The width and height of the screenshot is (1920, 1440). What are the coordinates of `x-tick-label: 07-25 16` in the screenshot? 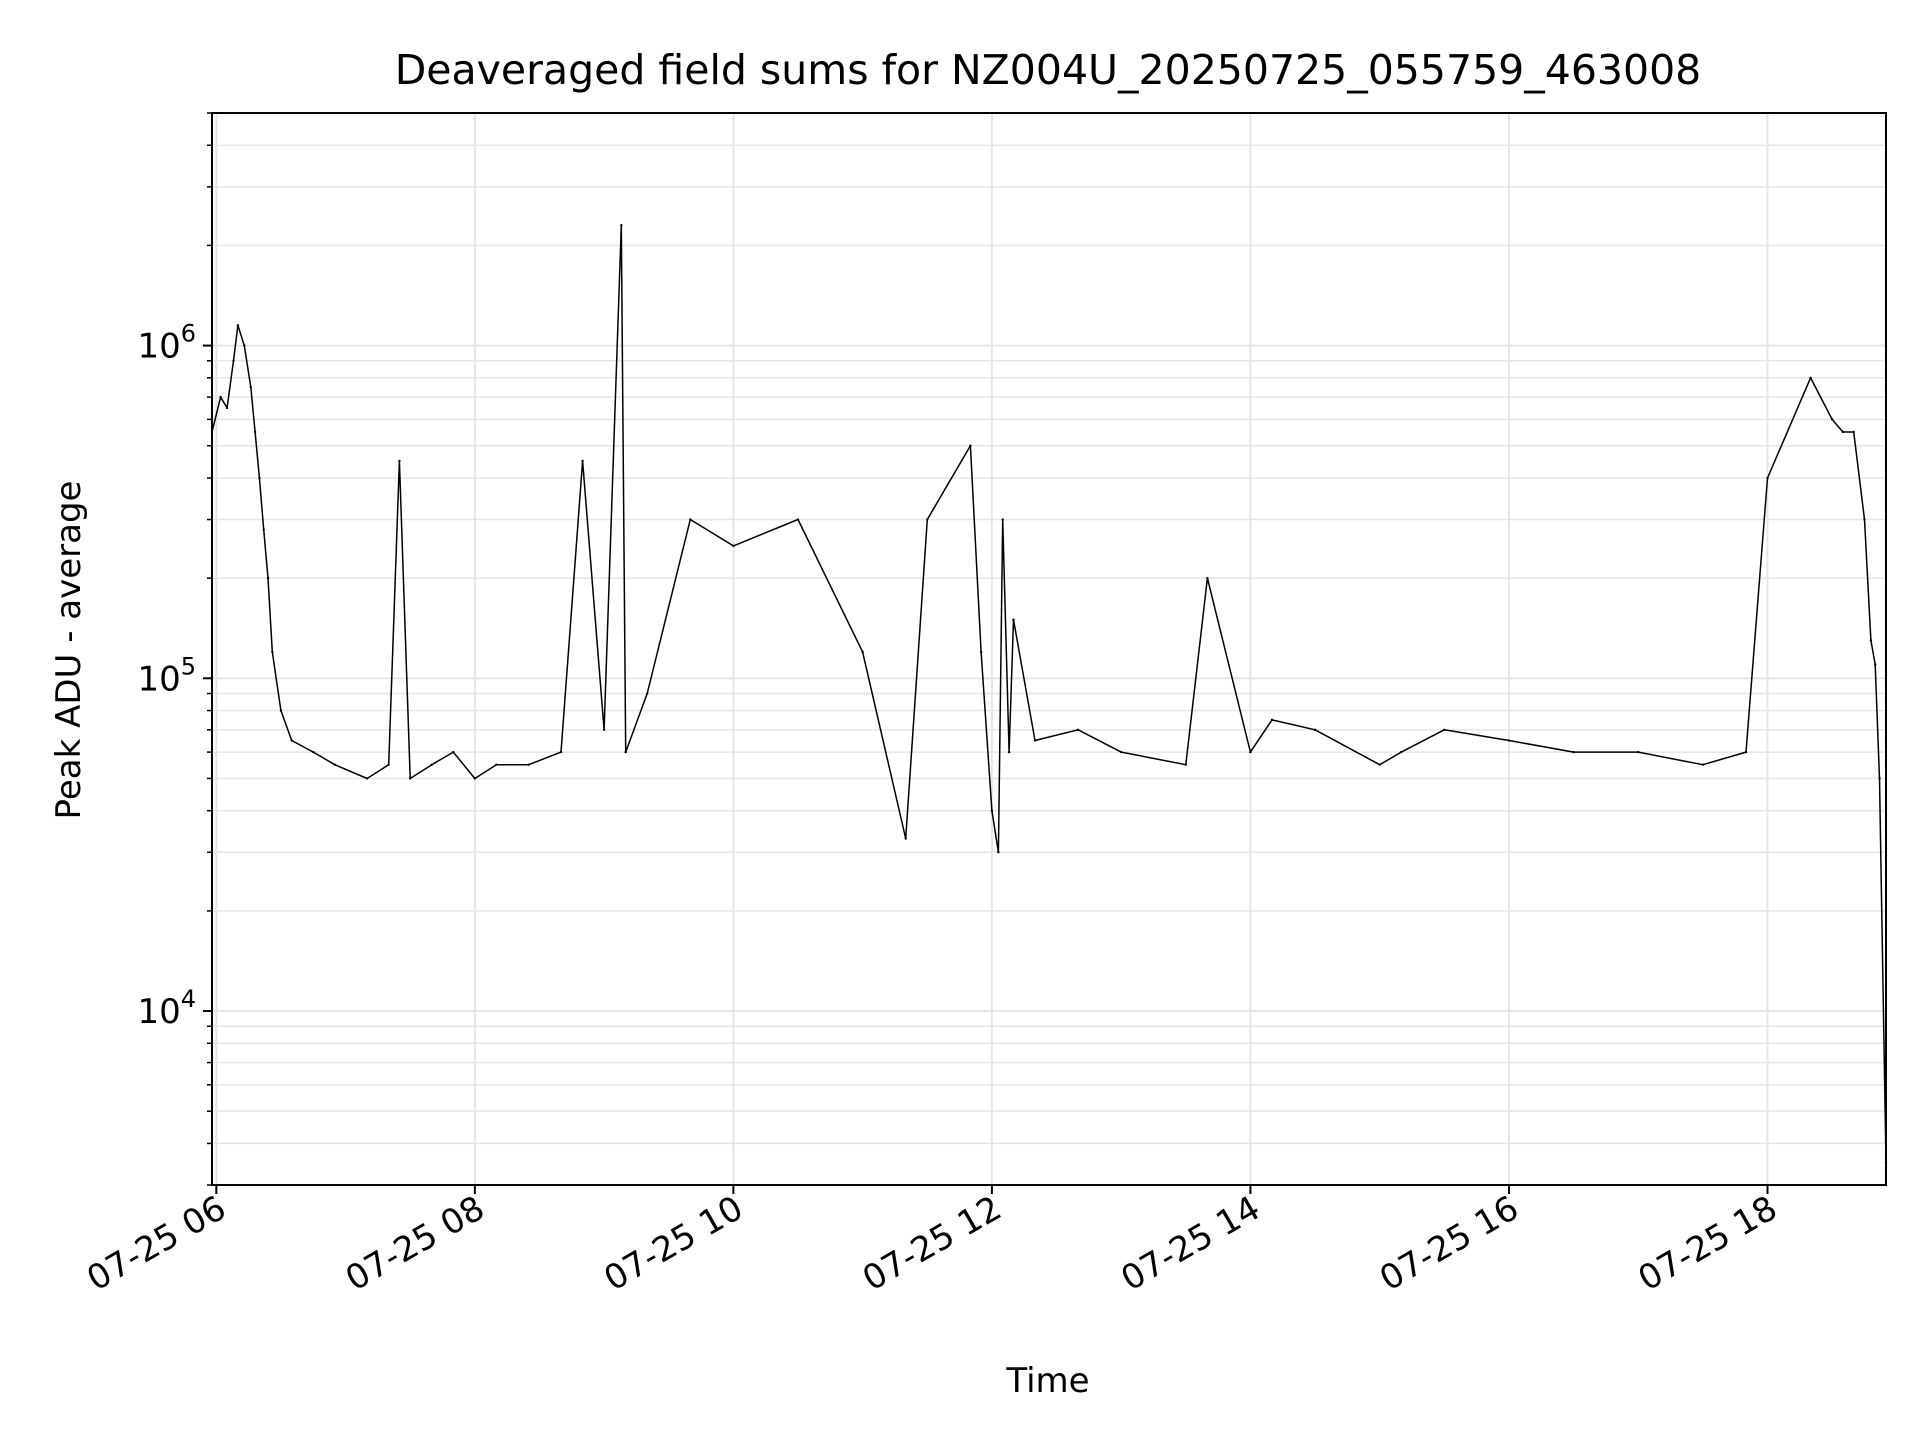 It's located at (1449, 1243).